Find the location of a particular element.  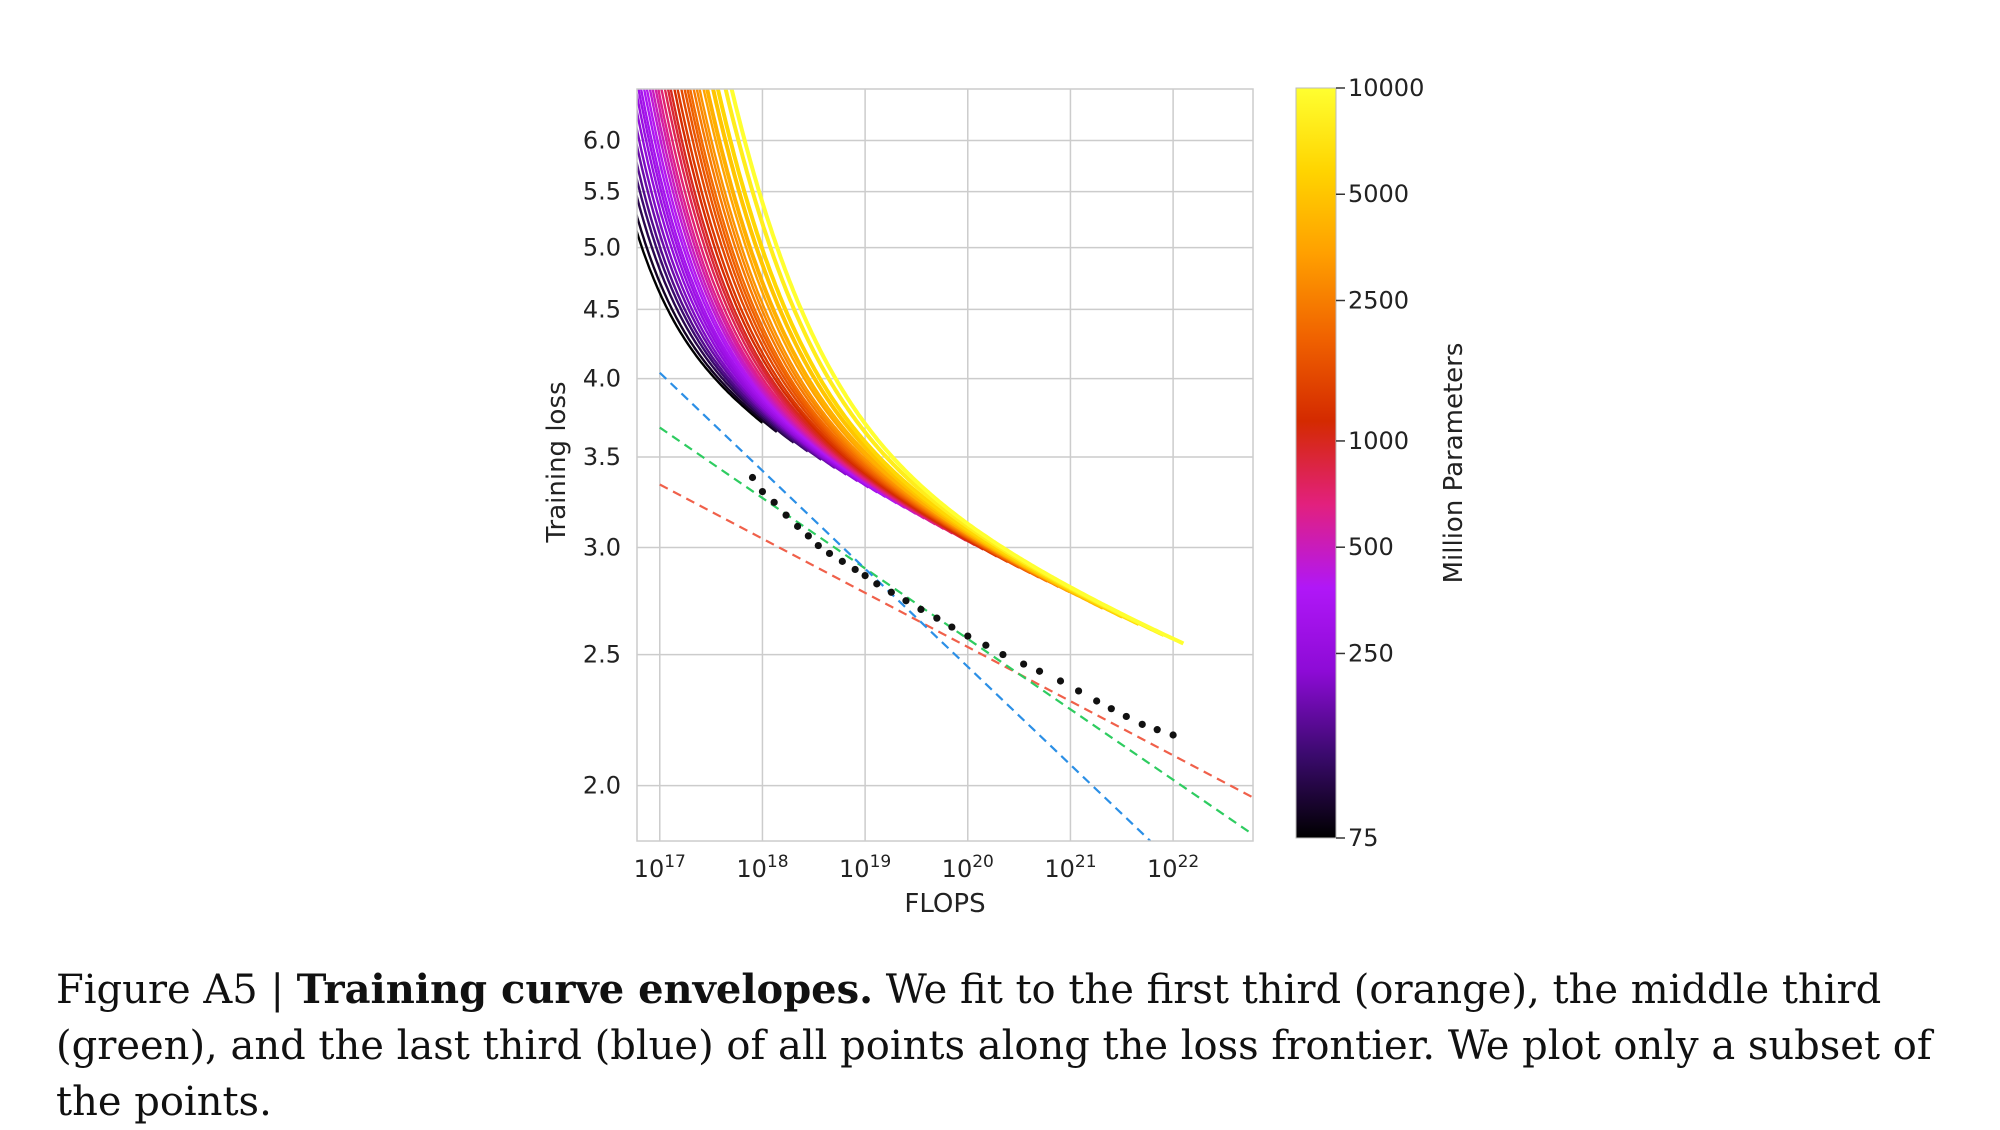

x-tick-label: 1019 is located at coordinates (865, 867).